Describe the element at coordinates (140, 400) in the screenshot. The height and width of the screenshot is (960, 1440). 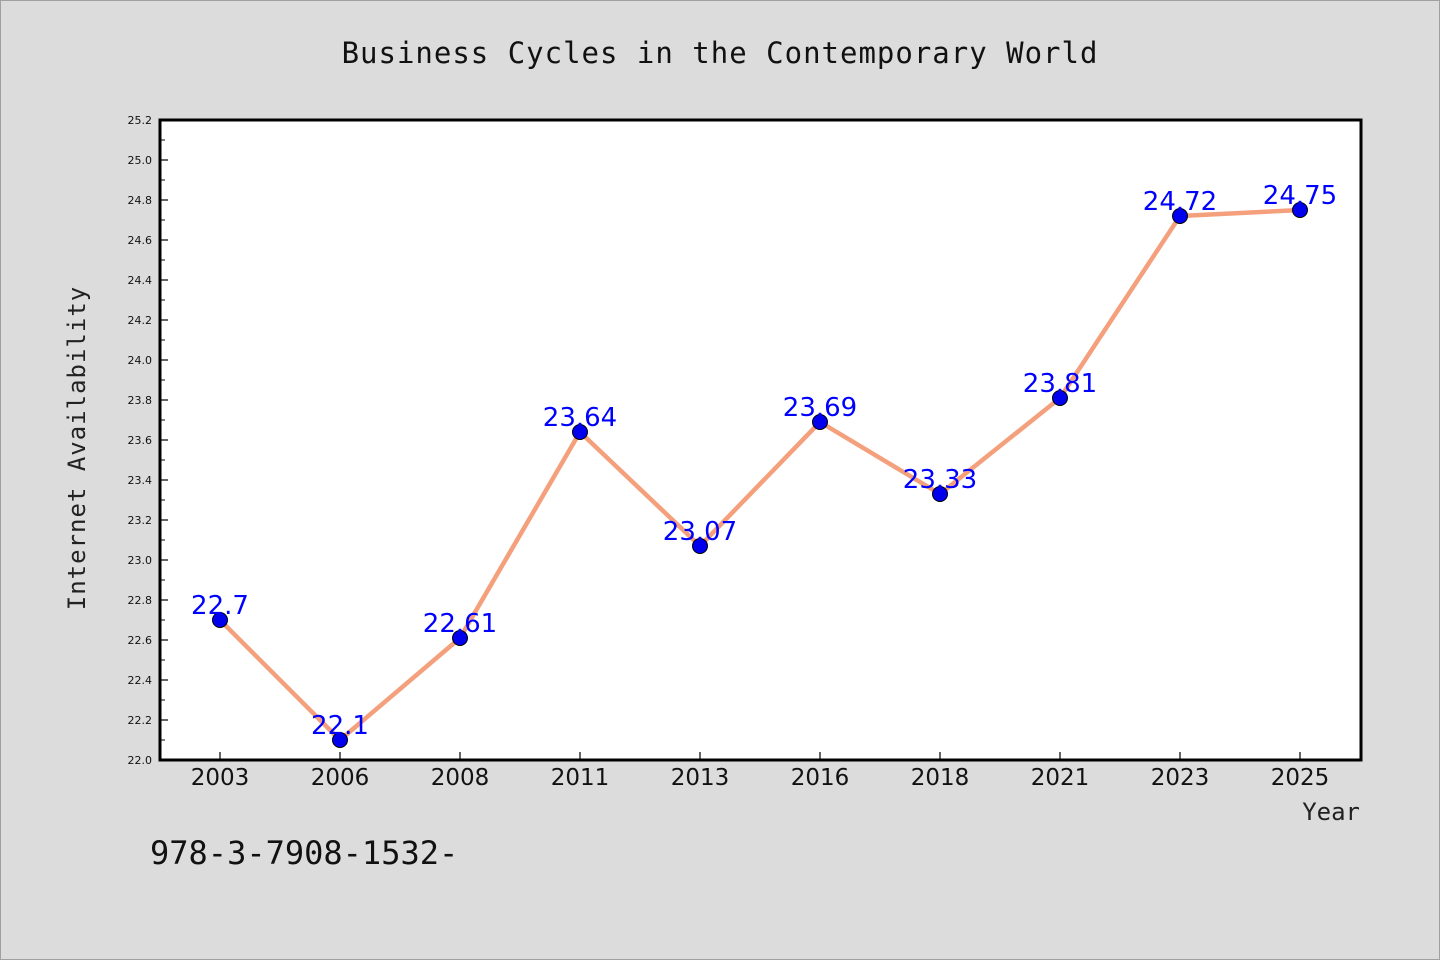
I see `y-tick-label: 23.8` at that location.